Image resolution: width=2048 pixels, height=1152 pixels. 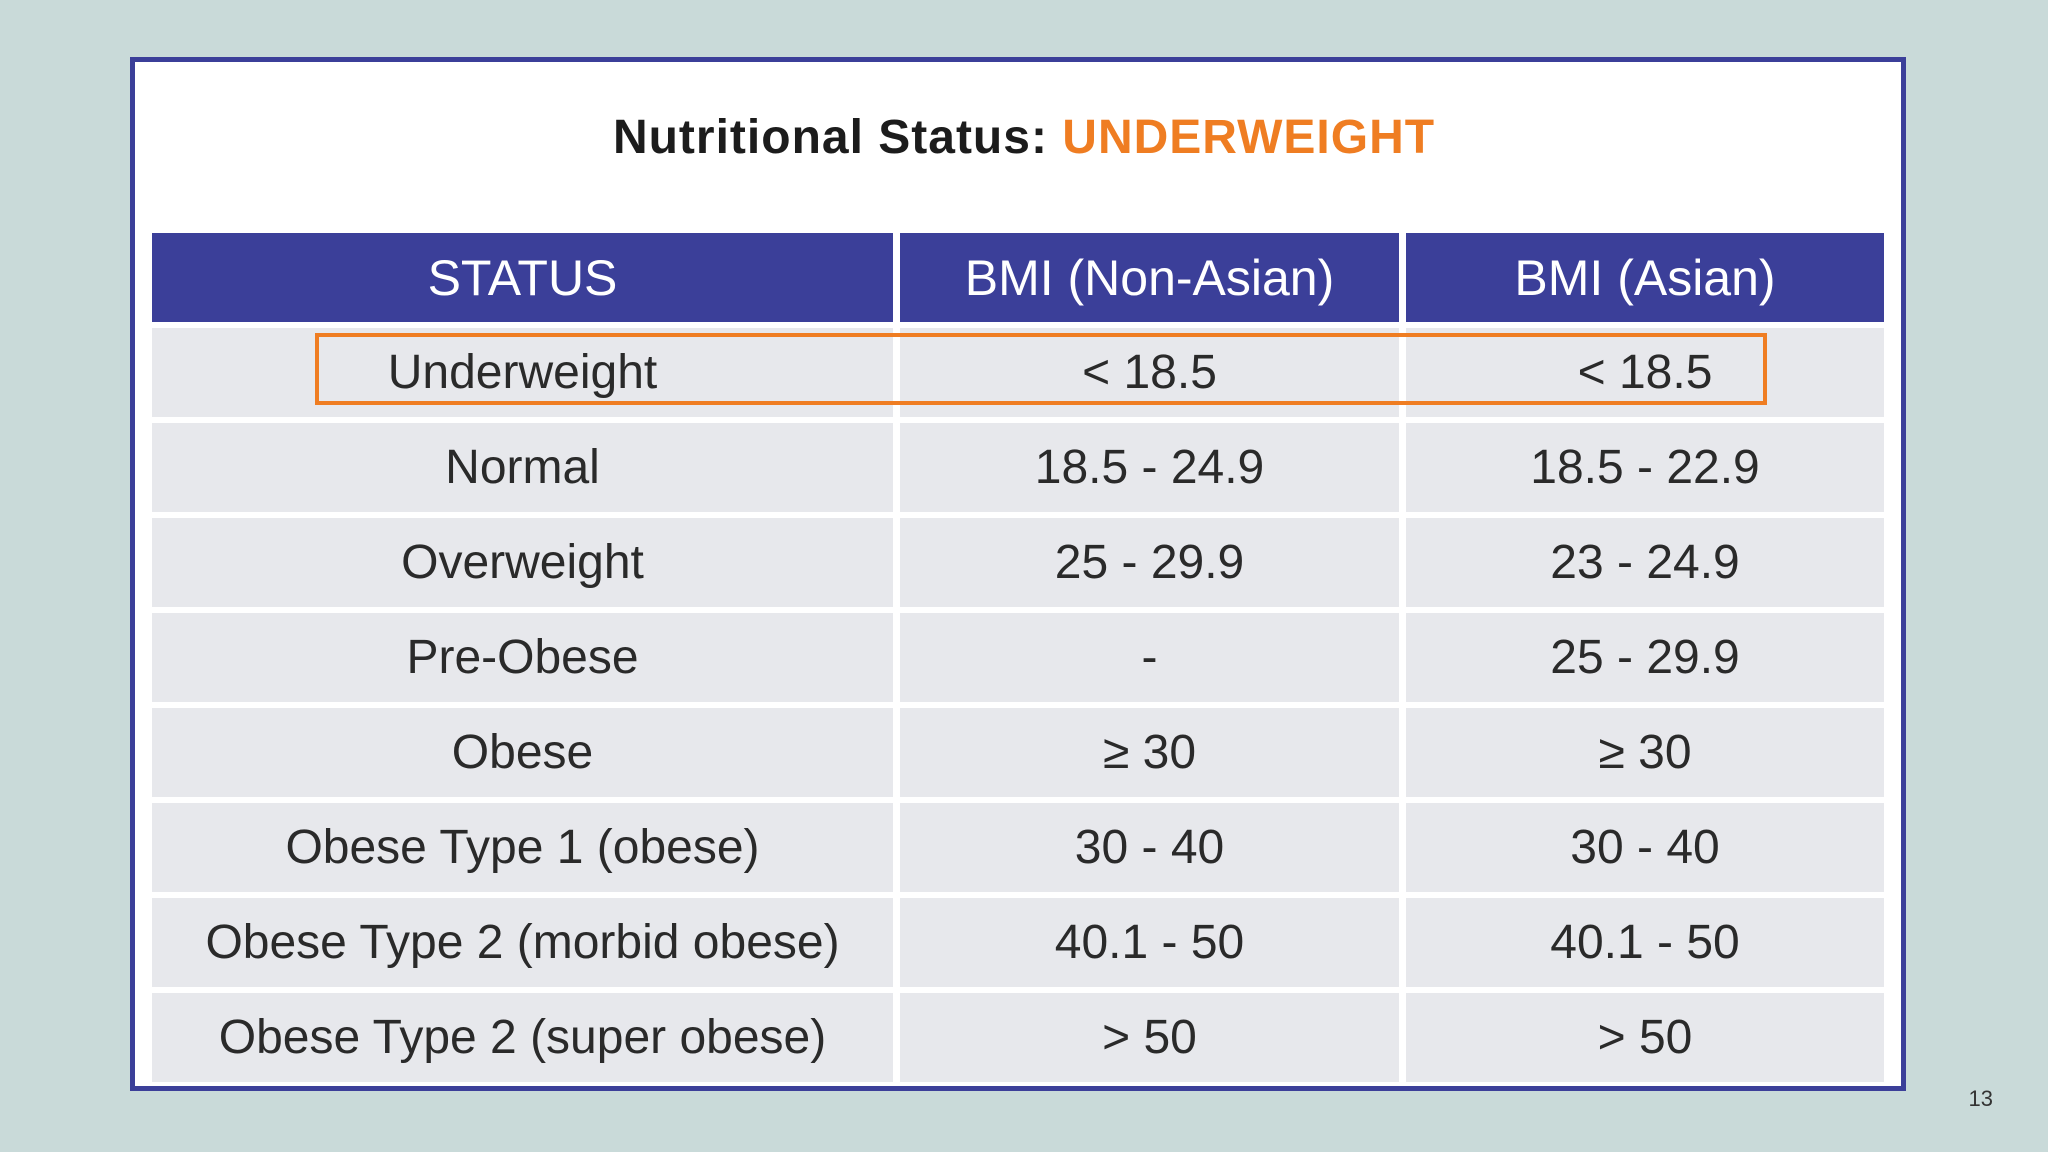 I want to click on table-row: Overweight 25 - 29.9 23 - 24.9, so click(x=1018, y=562).